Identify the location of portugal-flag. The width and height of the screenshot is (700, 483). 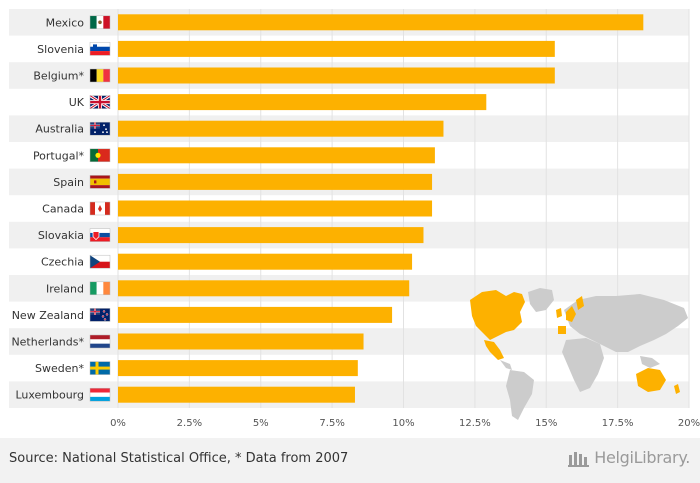
(100, 155).